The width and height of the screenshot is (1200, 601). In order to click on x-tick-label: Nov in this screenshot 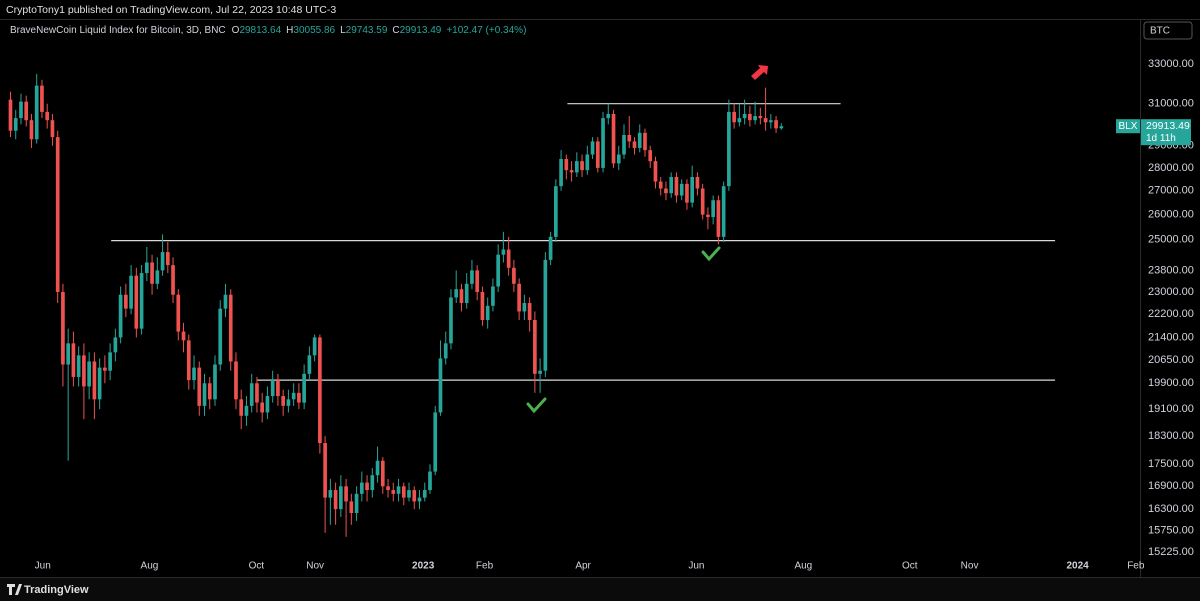, I will do `click(970, 566)`.